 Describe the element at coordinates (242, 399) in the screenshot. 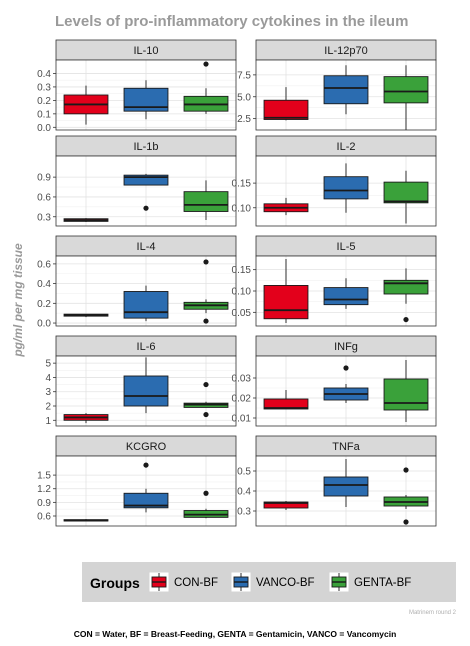

I see `tick-label: 0.02` at that location.